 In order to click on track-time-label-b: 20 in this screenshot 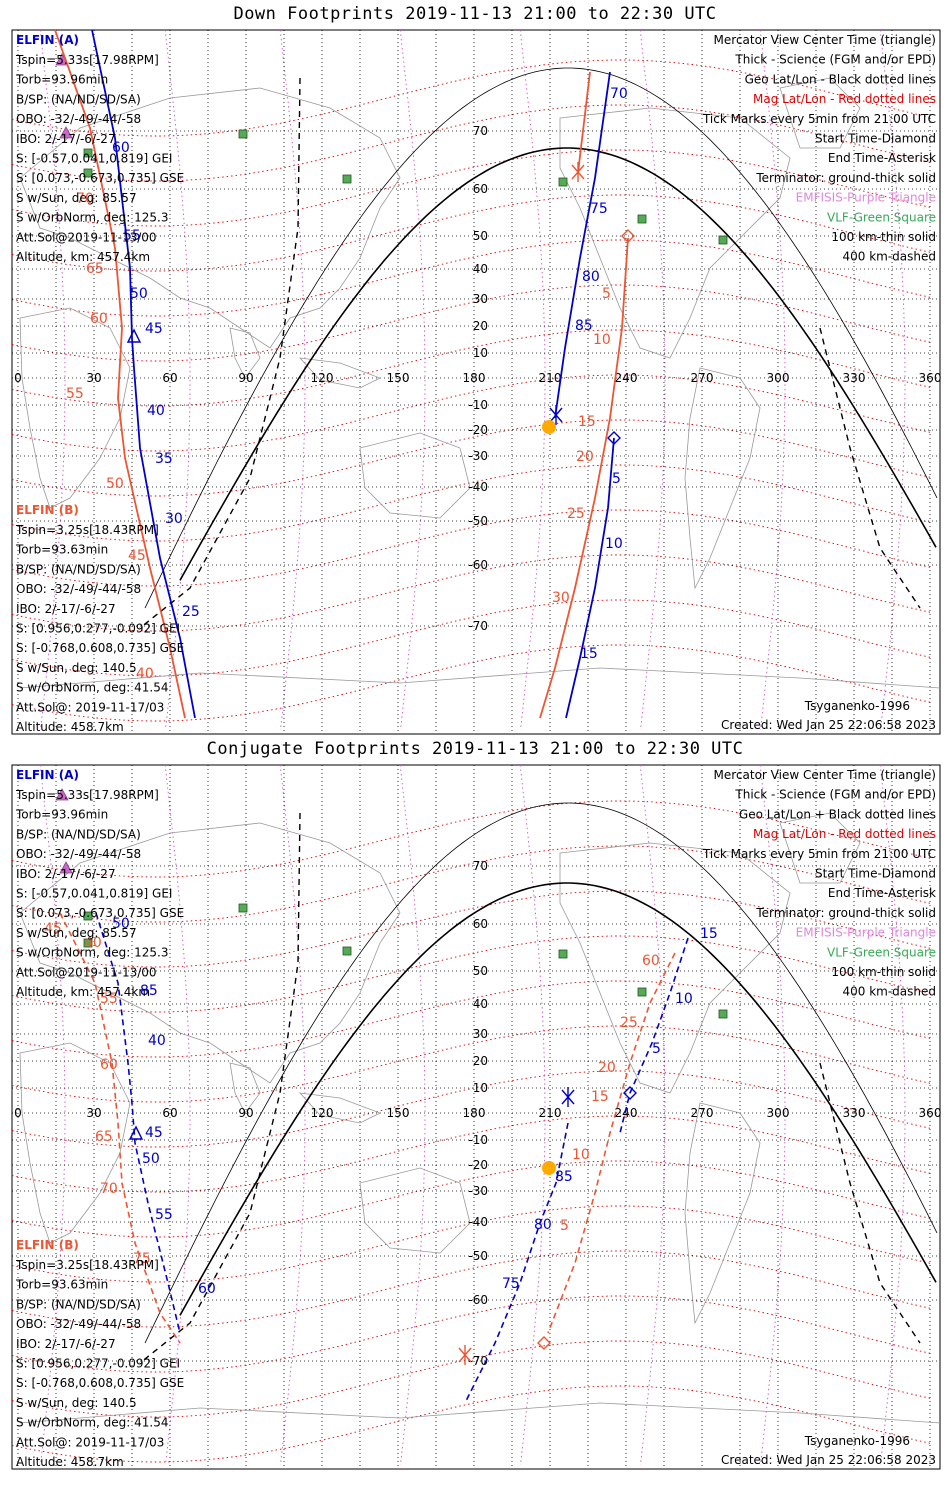, I will do `click(607, 1068)`.